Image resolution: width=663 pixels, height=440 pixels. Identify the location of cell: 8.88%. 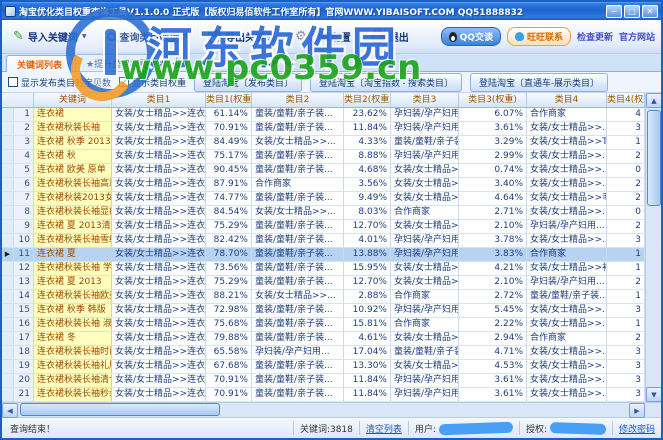
(367, 156).